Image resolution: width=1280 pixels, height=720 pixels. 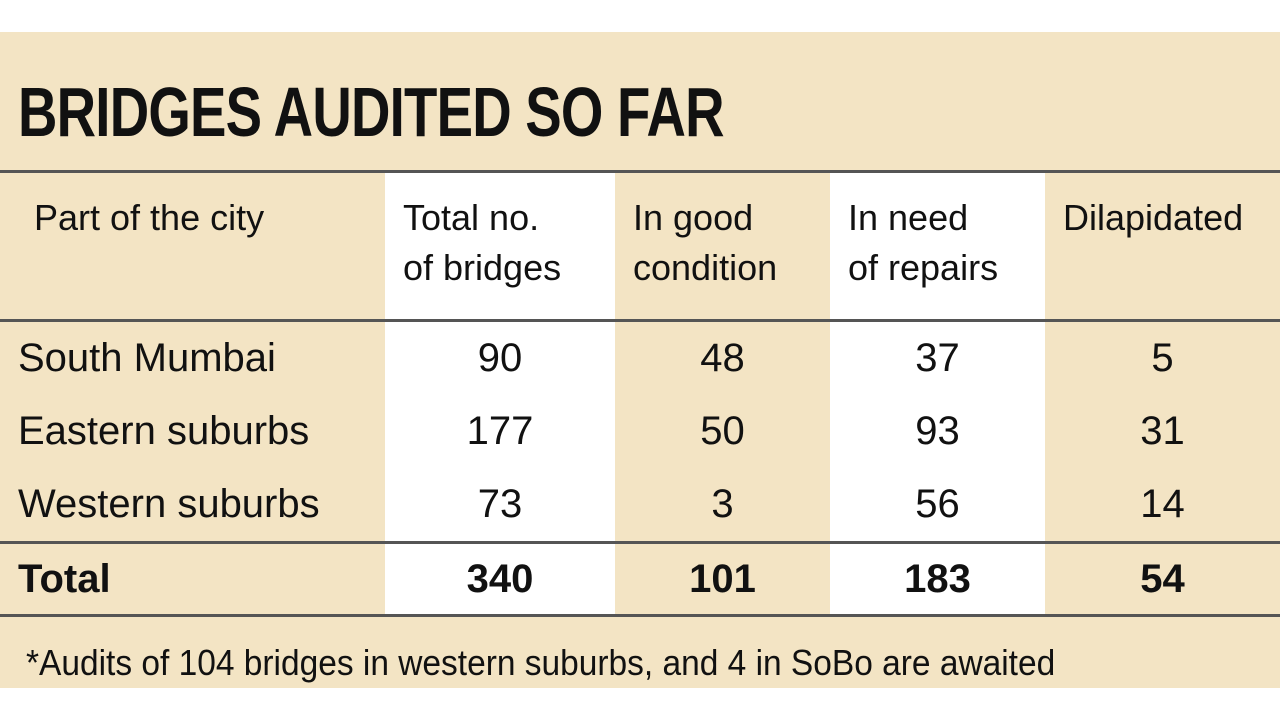 I want to click on cell: 93, so click(x=937, y=431).